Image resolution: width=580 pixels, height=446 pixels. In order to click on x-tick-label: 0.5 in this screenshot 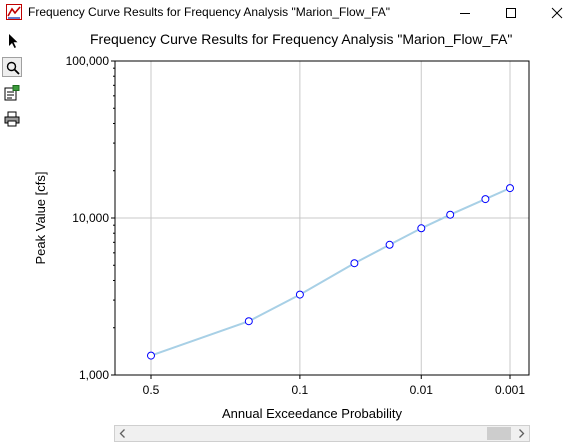, I will do `click(151, 390)`.